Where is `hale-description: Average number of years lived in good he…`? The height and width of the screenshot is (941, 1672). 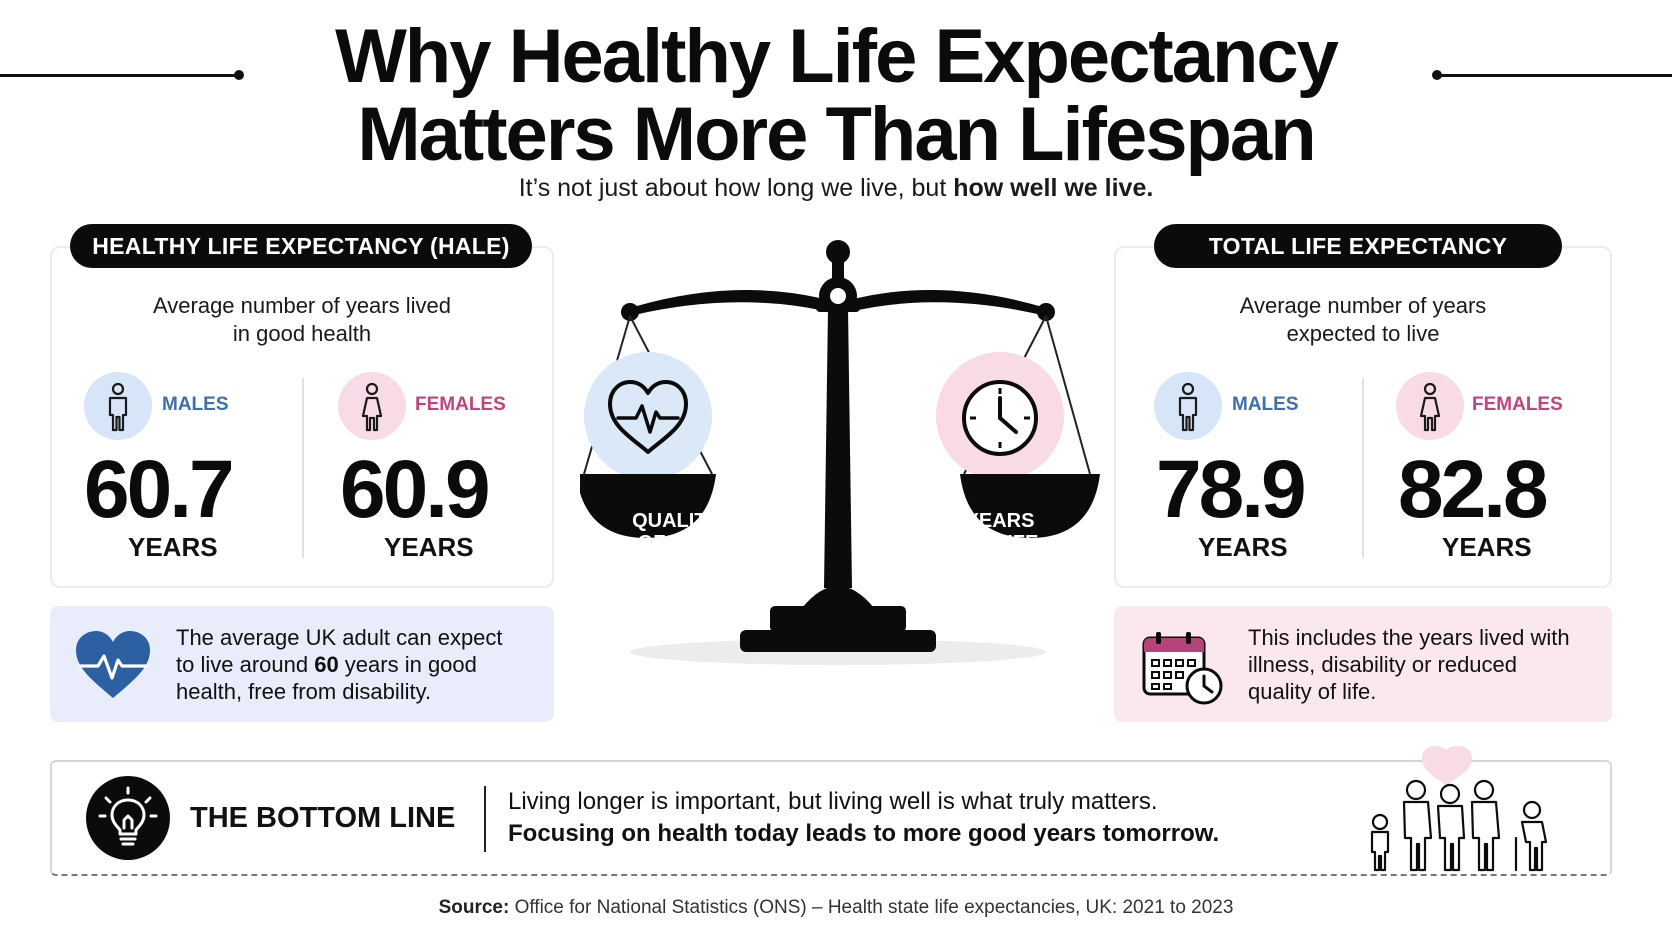
hale-description: Average number of years lived in good he… is located at coordinates (302, 320).